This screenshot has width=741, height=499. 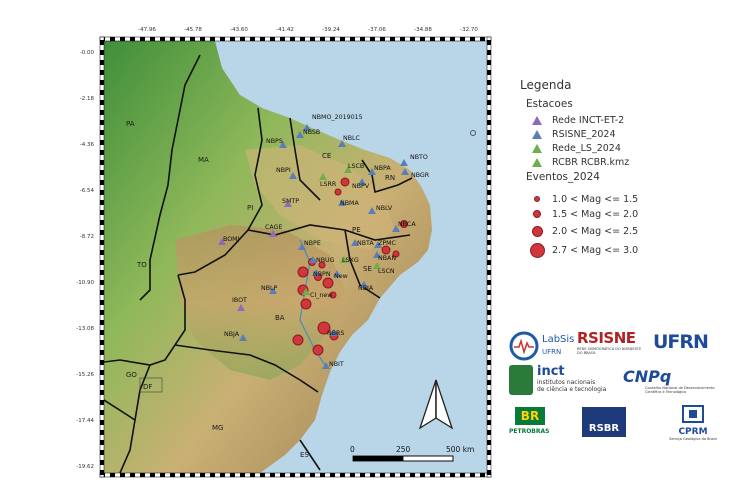 I want to click on station-label: NBJA, so click(x=232, y=334).